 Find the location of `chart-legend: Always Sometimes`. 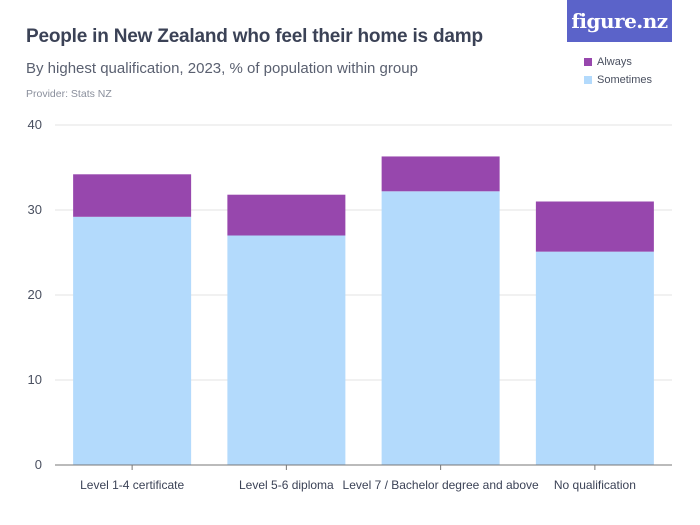

chart-legend: Always Sometimes is located at coordinates (618, 71).